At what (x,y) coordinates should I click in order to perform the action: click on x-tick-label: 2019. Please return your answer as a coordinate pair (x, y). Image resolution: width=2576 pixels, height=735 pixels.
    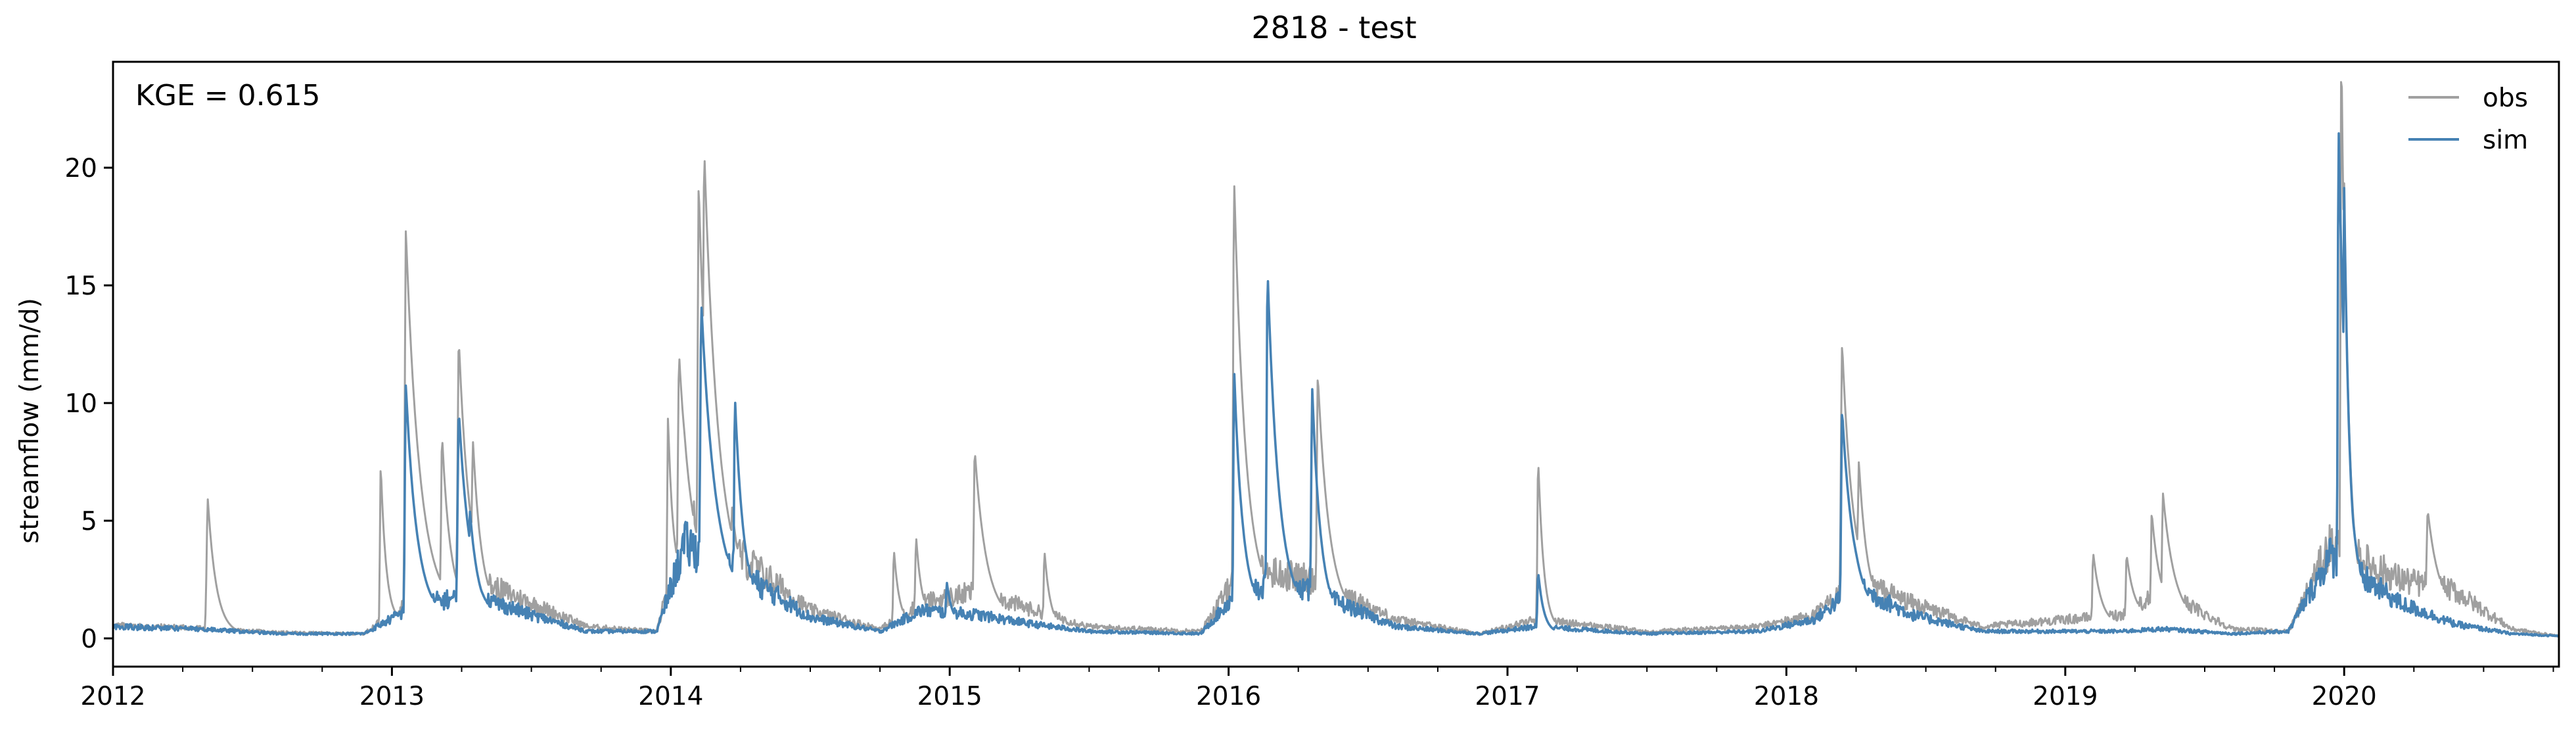
    Looking at the image, I should click on (2065, 696).